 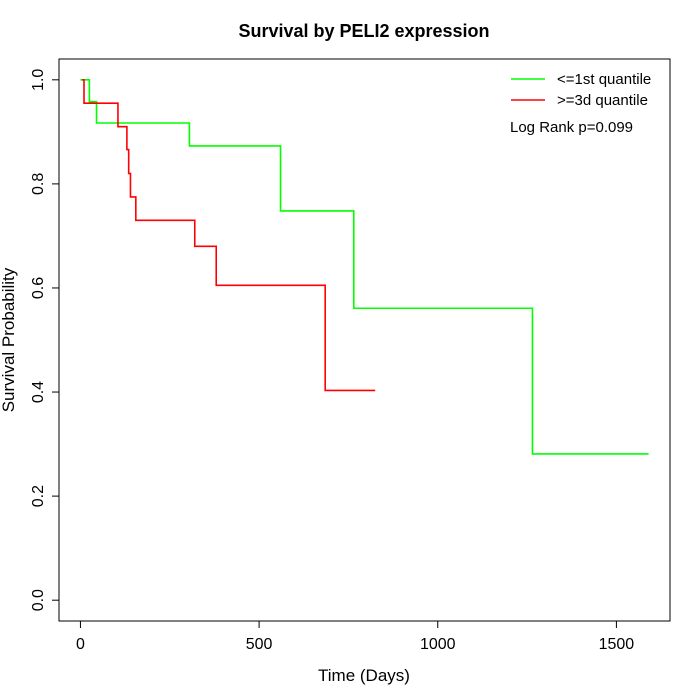 I want to click on y-tick-label: 0.8, so click(x=38, y=184).